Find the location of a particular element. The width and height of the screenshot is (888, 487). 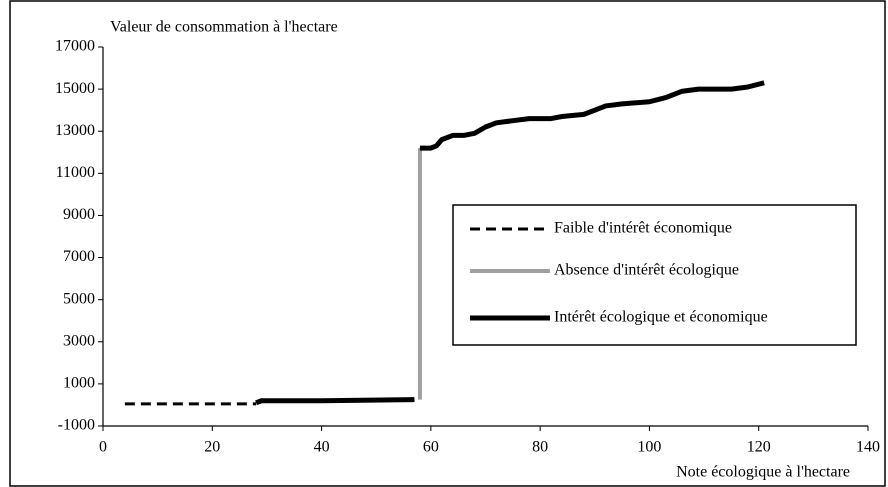

y-tick-label: -1000 is located at coordinates (76, 425).